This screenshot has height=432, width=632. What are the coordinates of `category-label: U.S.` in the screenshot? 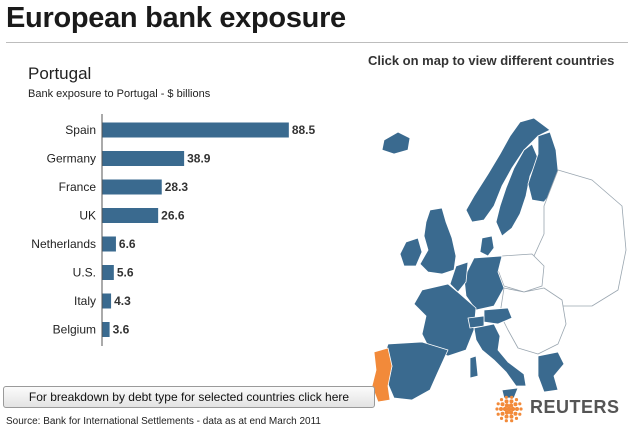 It's located at (84, 273).